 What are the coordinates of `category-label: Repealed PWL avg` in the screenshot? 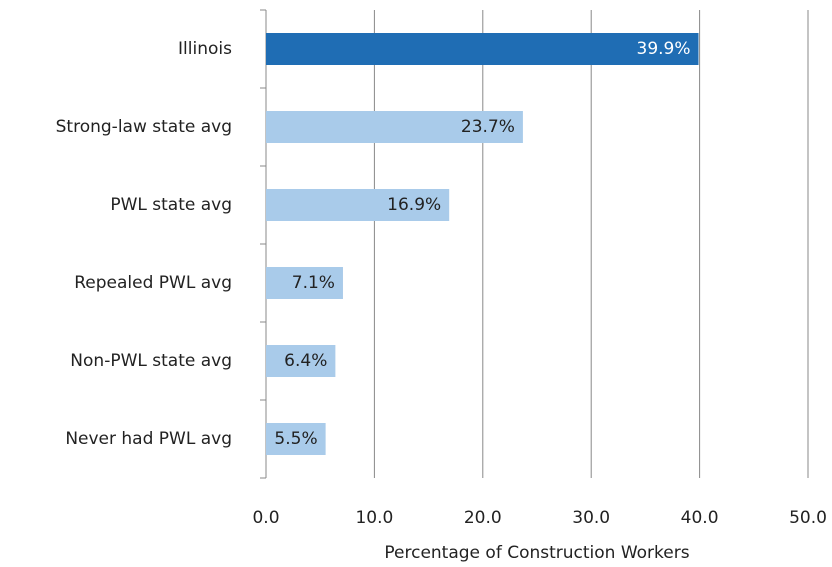 It's located at (153, 283).